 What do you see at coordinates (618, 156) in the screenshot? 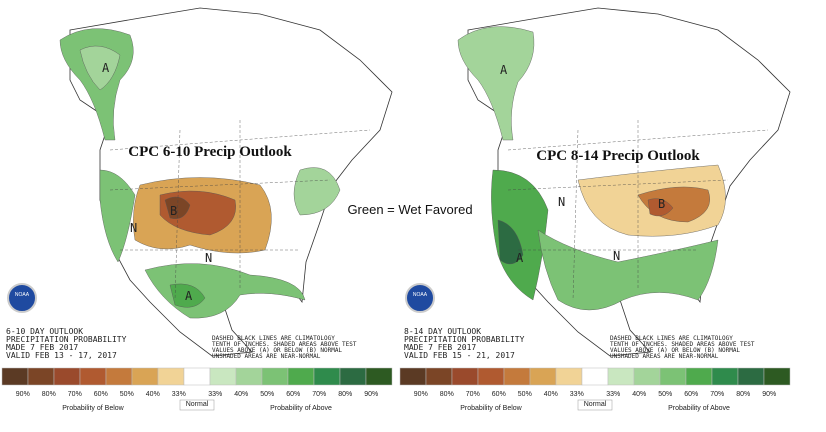
I see `map-title: CPC 8-14 Precip Outlook` at bounding box center [618, 156].